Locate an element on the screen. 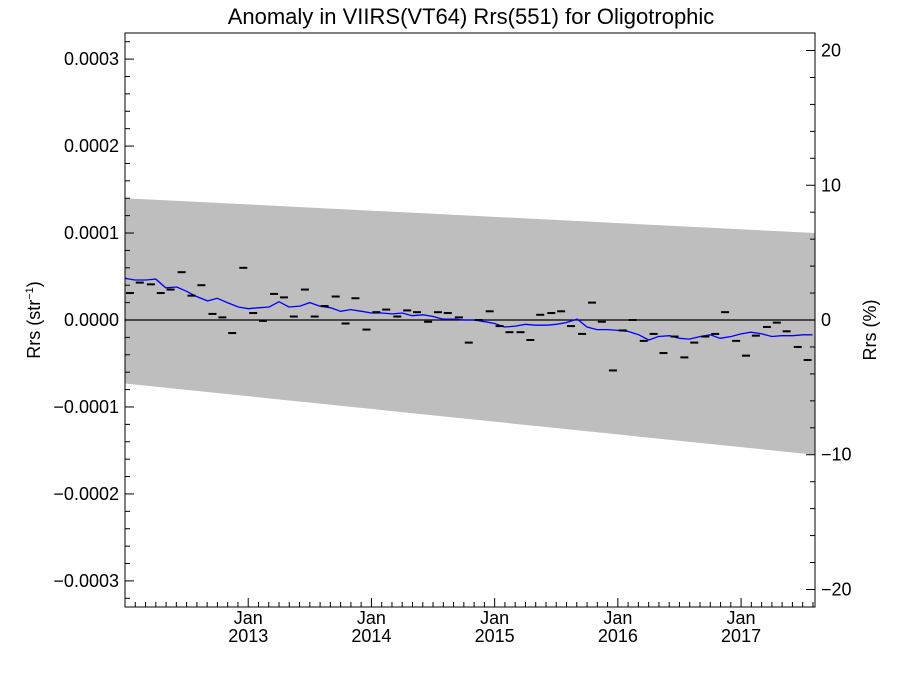  right-axis: 20 10 0 −10 −20 is located at coordinates (829, 320).